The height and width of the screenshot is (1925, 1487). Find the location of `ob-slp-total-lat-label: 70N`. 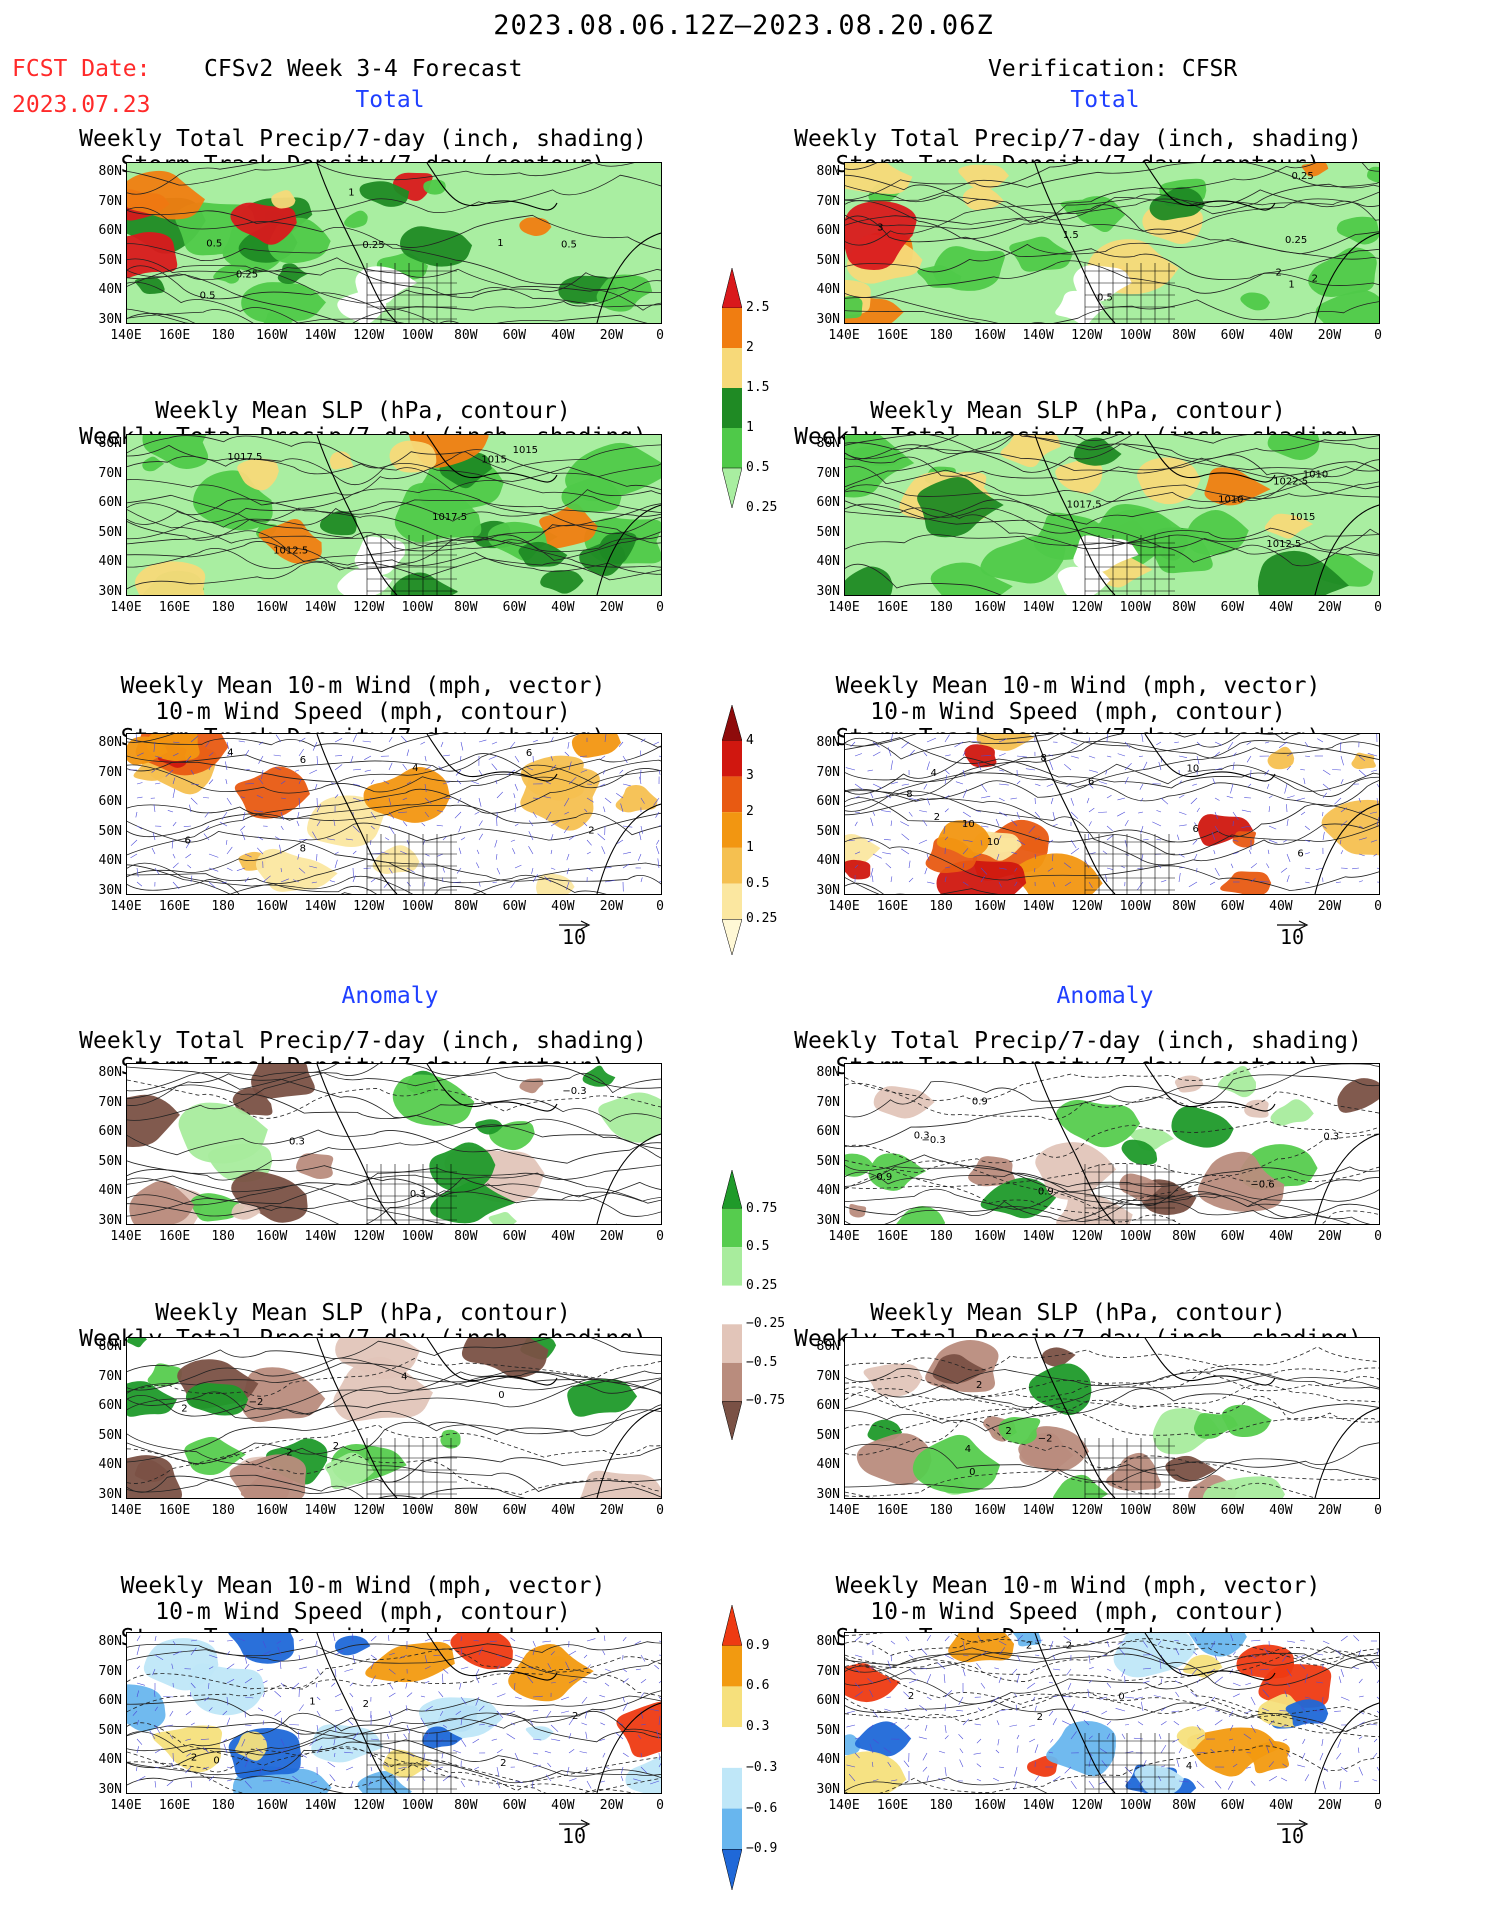

ob-slp-total-lat-label: 70N is located at coordinates (828, 473).